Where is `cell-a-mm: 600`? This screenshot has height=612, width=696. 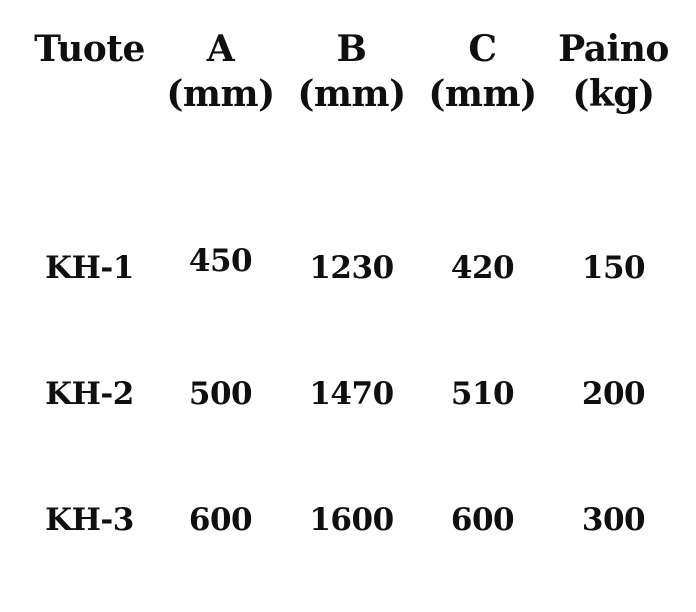
cell-a-mm: 600 is located at coordinates (220, 519).